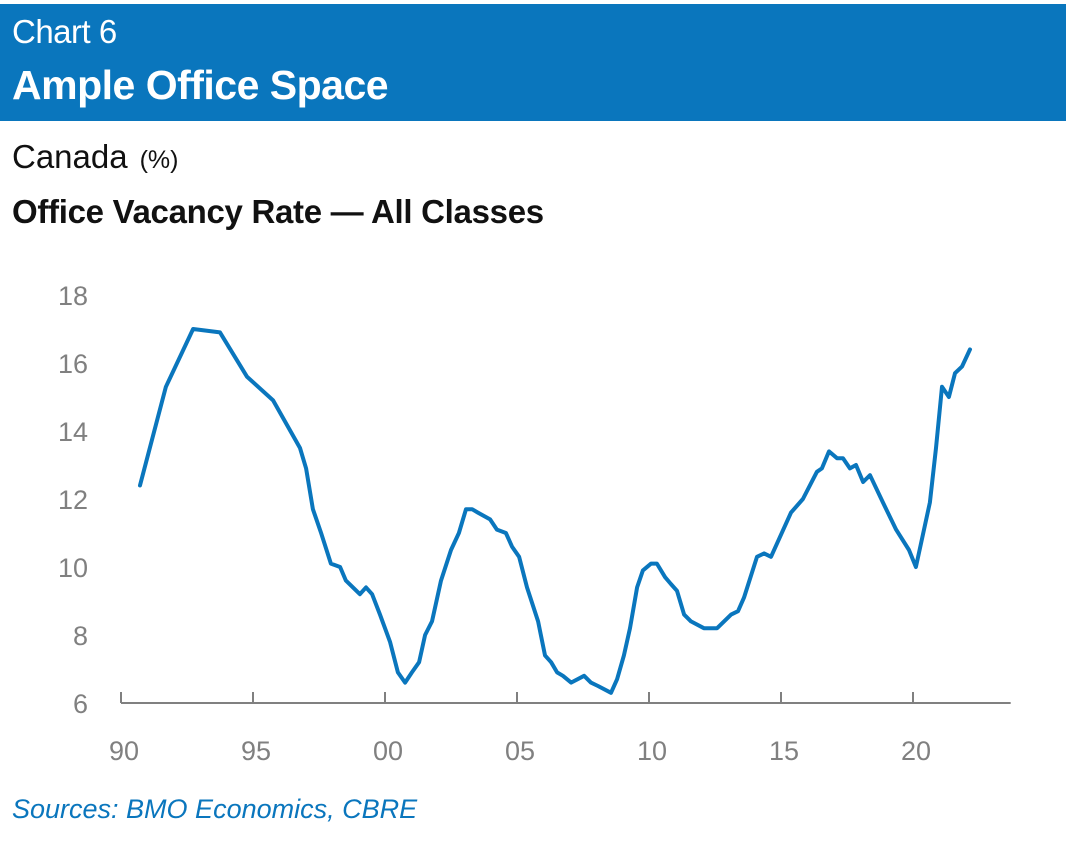 Image resolution: width=1066 pixels, height=841 pixels. Describe the element at coordinates (80, 704) in the screenshot. I see `y-tick-label: 6` at that location.